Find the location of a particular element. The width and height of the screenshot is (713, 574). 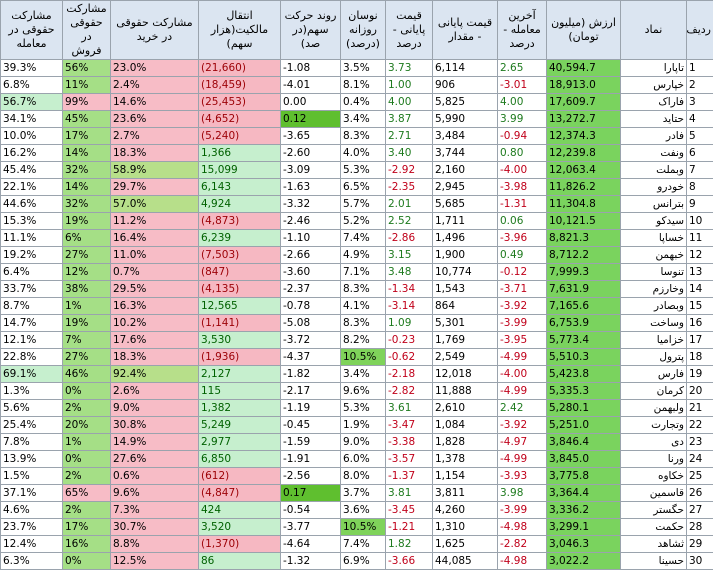

table-cell: -3.99 is located at coordinates (522, 323).